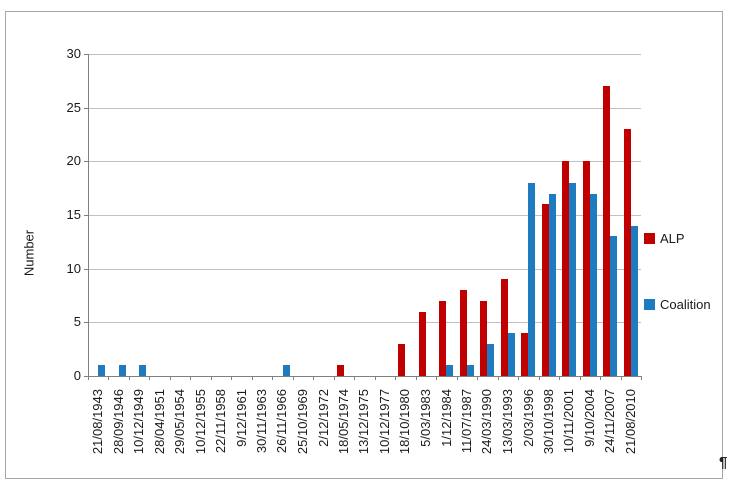  Describe the element at coordinates (77, 322) in the screenshot. I see `y-tick-label: 5` at that location.